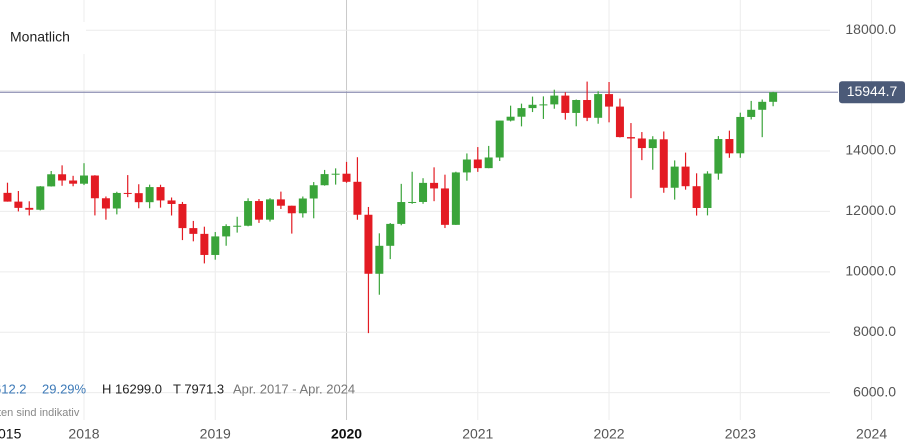  What do you see at coordinates (871, 434) in the screenshot?
I see `x-tick-label: 2024` at bounding box center [871, 434].